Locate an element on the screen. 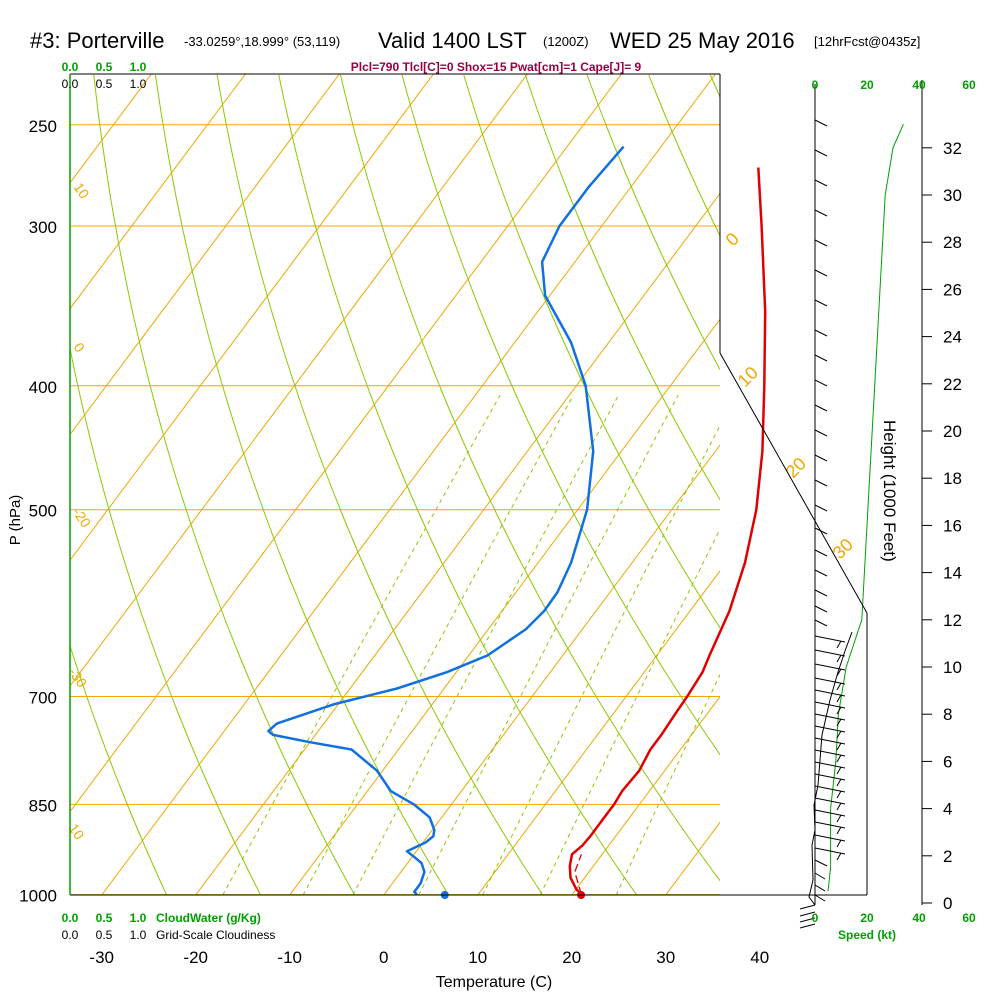 The image size is (1000, 1000). temperature-tick-label: 40 is located at coordinates (759, 957).